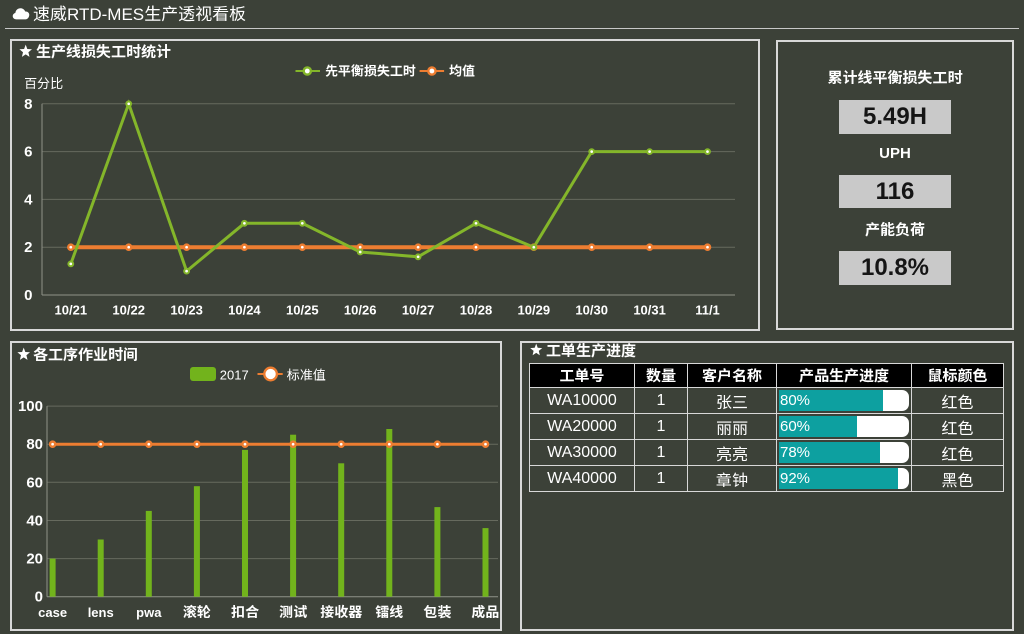  I want to click on svg-text: 10/21, so click(71, 310).